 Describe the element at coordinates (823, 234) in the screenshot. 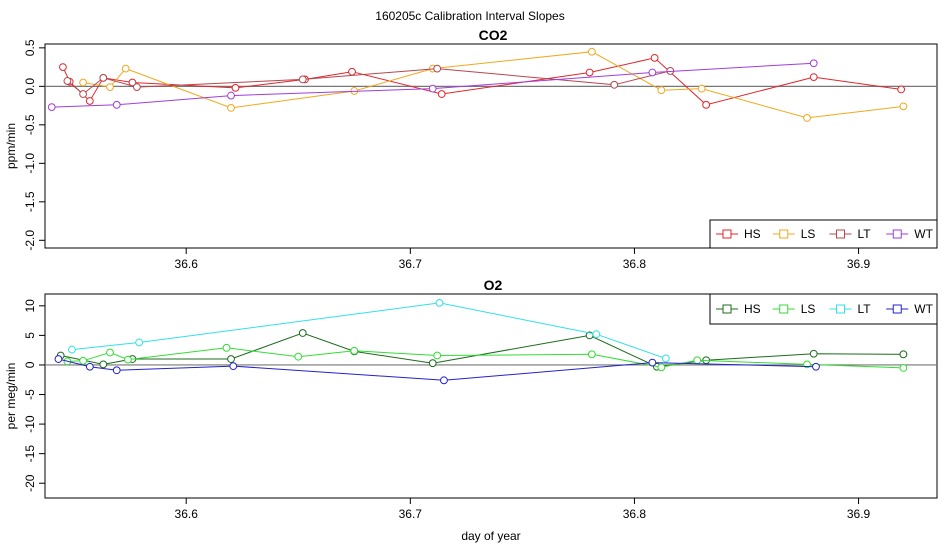

I see `legend: HS LS LT WT` at that location.